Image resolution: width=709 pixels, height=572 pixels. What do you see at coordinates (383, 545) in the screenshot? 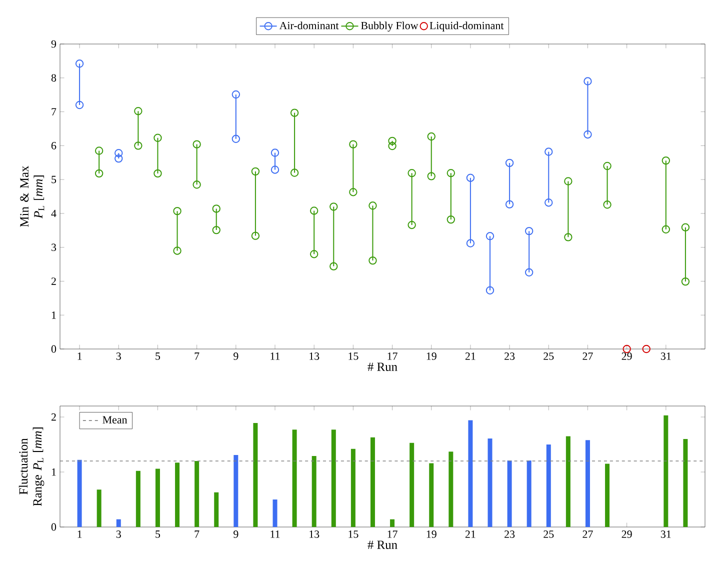
I see `x-axis-title: # Run` at bounding box center [383, 545].